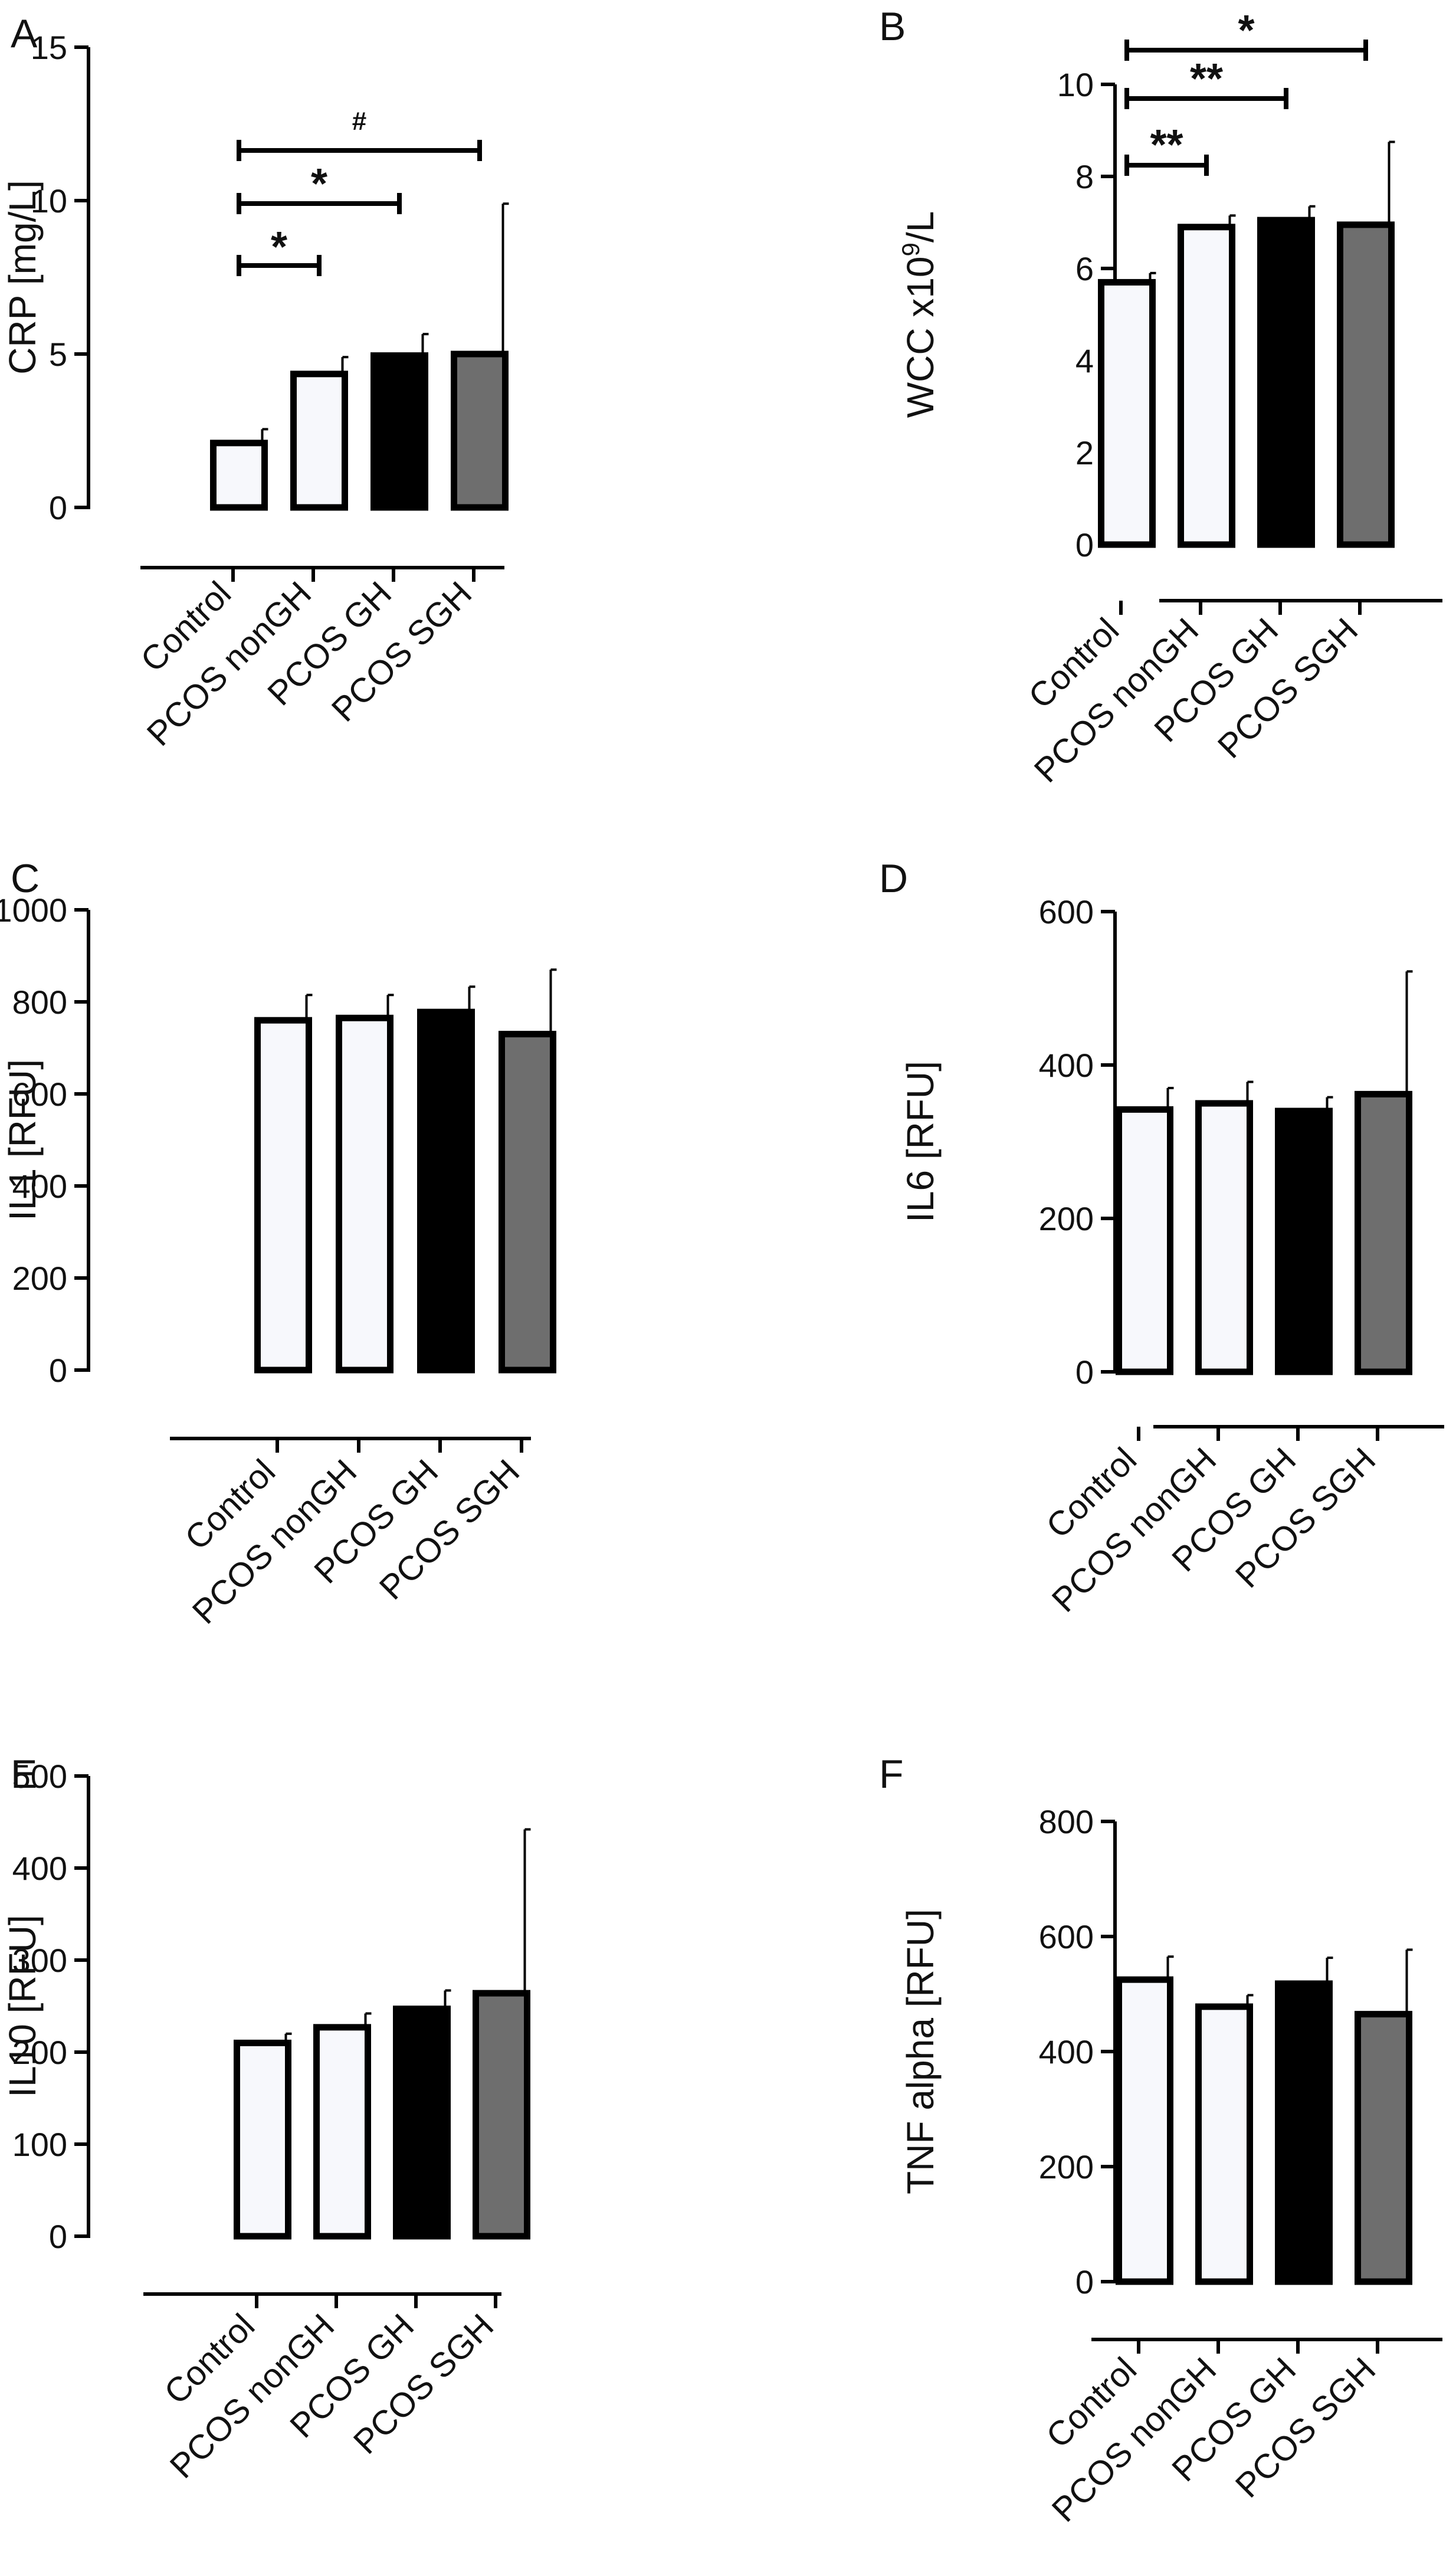 This screenshot has height=2569, width=1456. What do you see at coordinates (58, 354) in the screenshot?
I see `y-tick-label: 5` at bounding box center [58, 354].